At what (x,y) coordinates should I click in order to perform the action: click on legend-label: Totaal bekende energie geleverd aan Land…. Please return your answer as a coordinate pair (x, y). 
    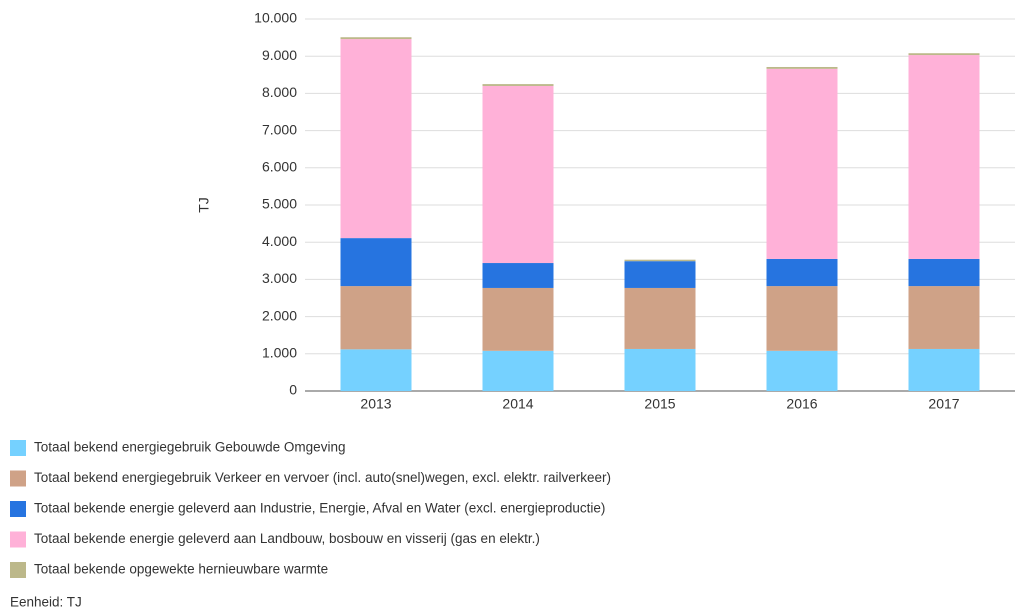
    Looking at the image, I should click on (287, 538).